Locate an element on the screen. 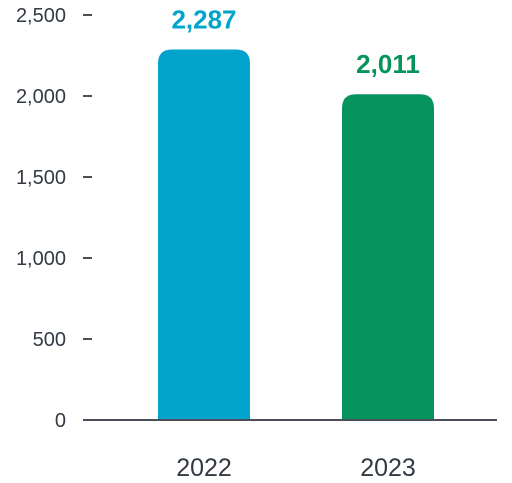 The height and width of the screenshot is (483, 512). x-category-label: 2022 is located at coordinates (204, 468).